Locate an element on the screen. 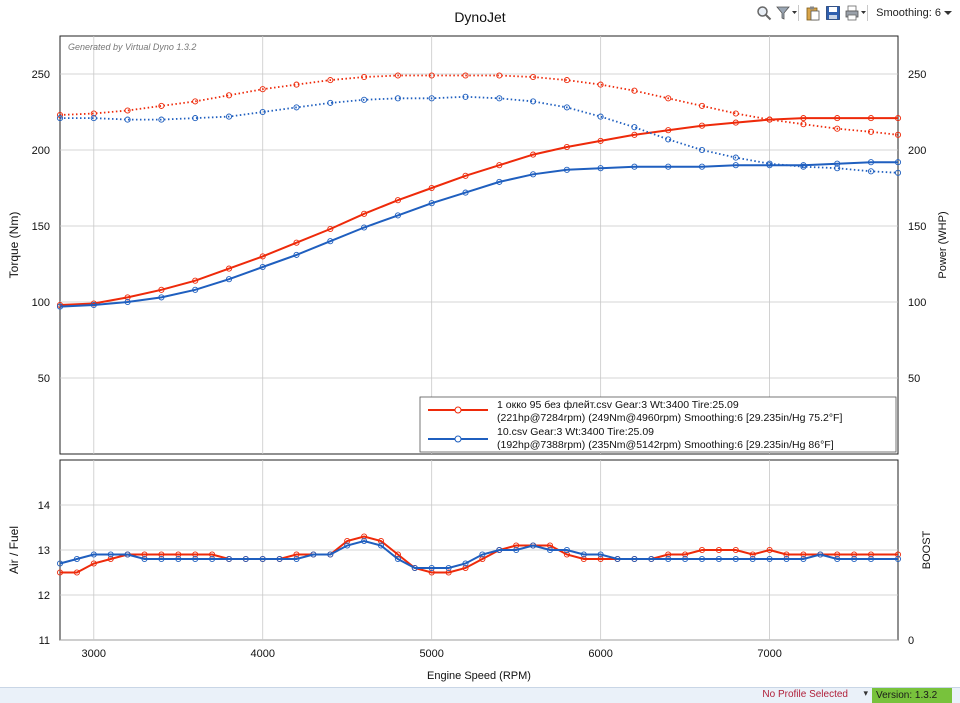 Image resolution: width=960 pixels, height=703 pixels. chevron-down-icon: ▾ is located at coordinates (865, 693).